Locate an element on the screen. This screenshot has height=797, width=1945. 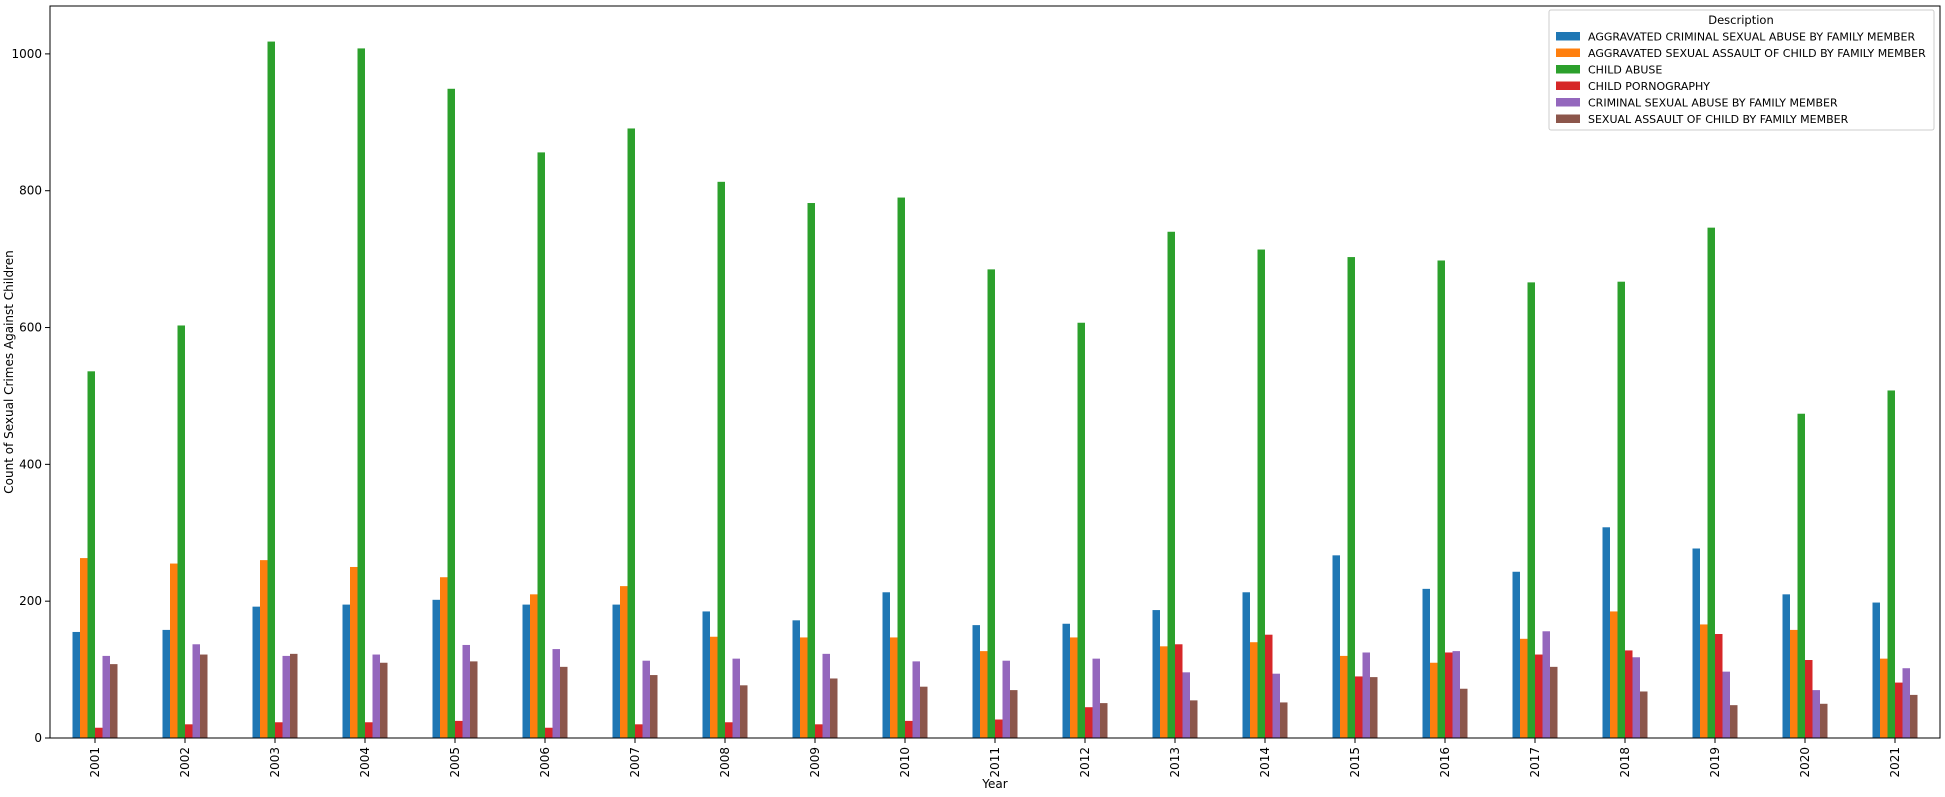
legend-box is located at coordinates (1741, 70).